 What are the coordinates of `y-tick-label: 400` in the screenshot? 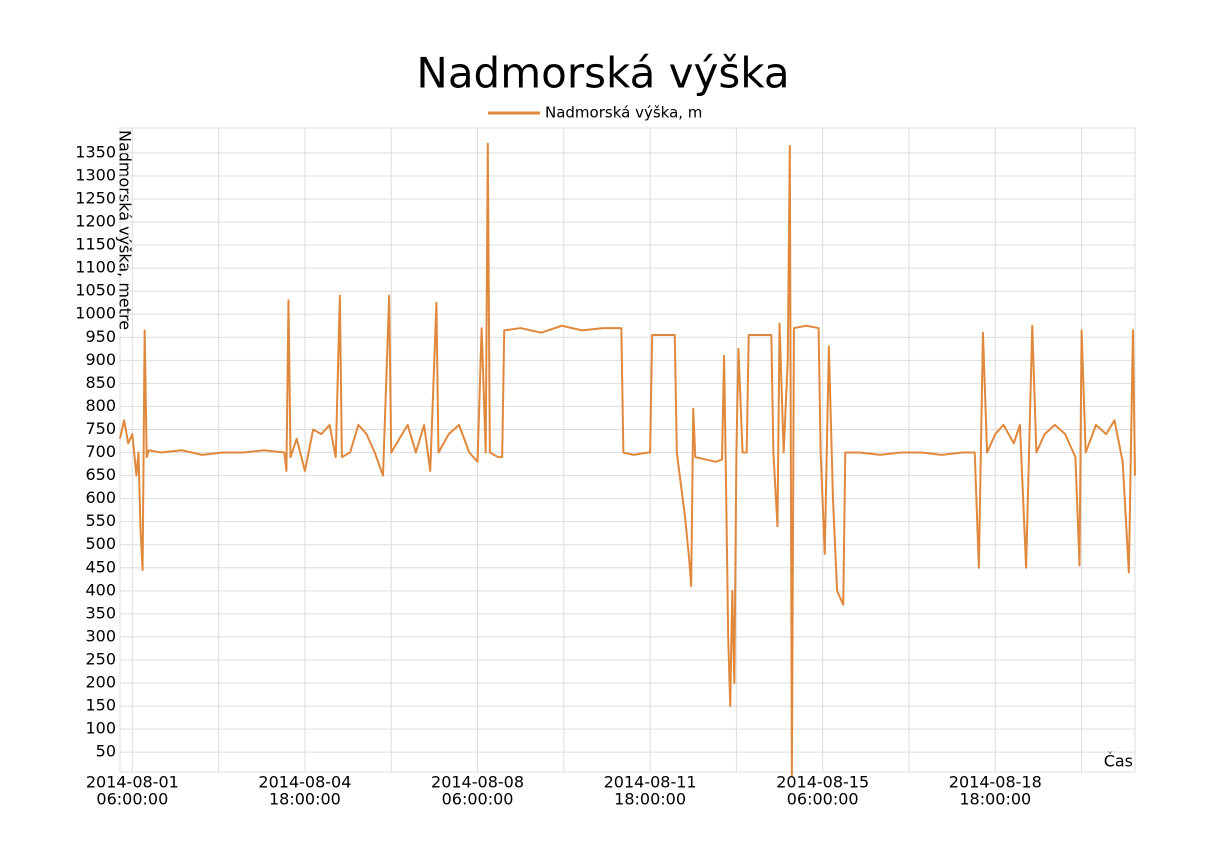 It's located at (100, 589).